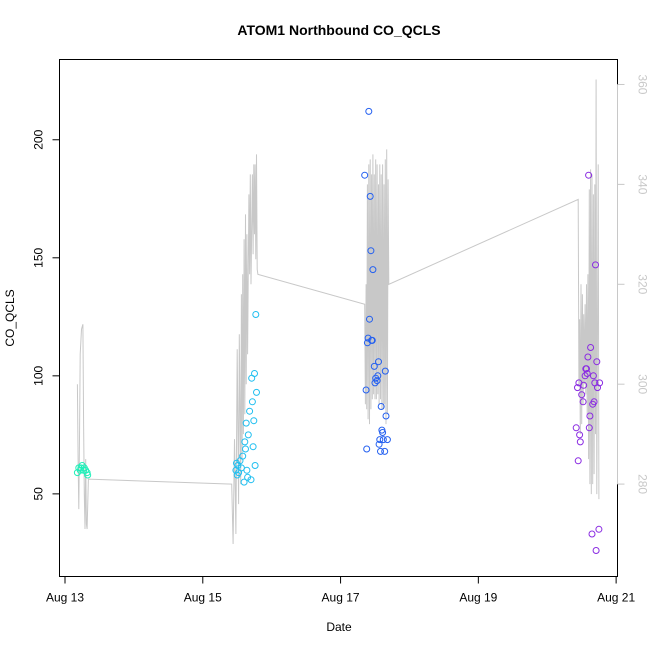  I want to click on x-axis-label: Date, so click(339, 627).